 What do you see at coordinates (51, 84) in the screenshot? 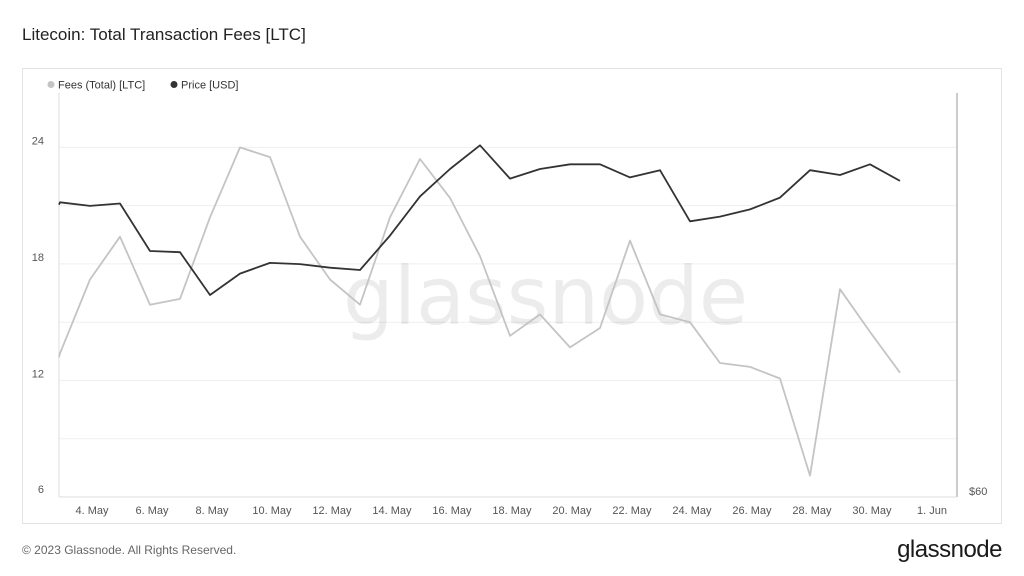
I see `fees-legend-marker` at bounding box center [51, 84].